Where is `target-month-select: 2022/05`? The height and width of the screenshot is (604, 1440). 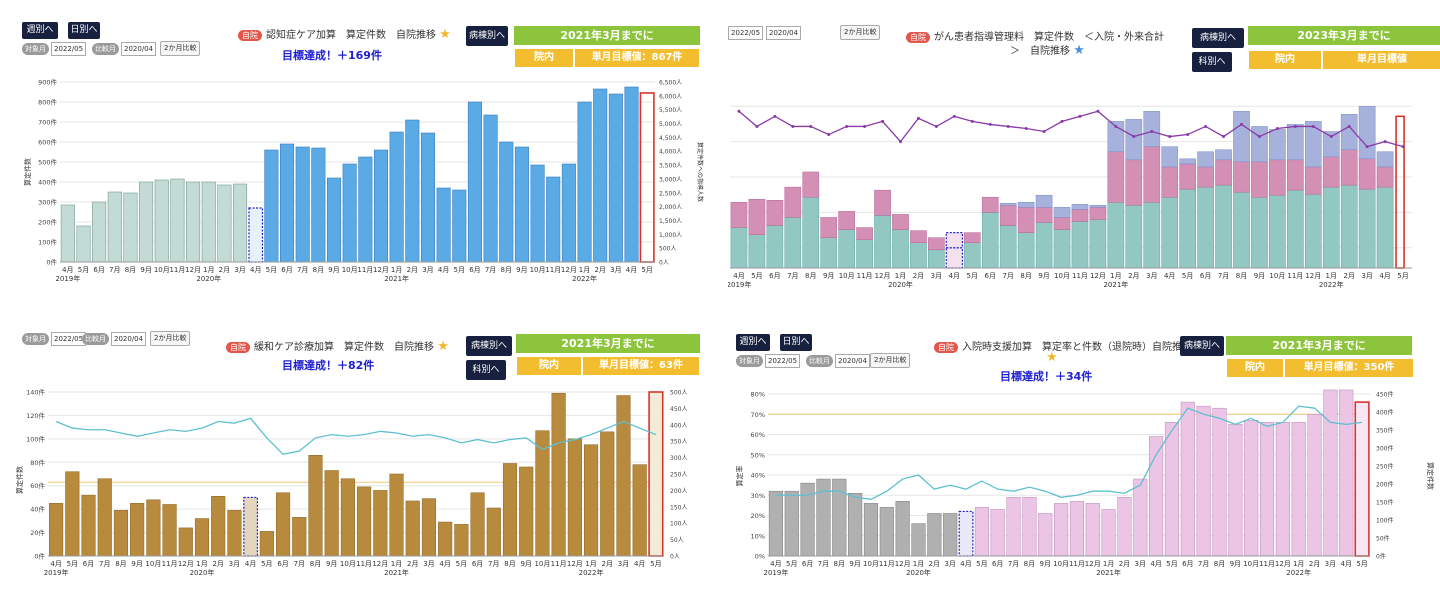 target-month-select: 2022/05 is located at coordinates (746, 33).